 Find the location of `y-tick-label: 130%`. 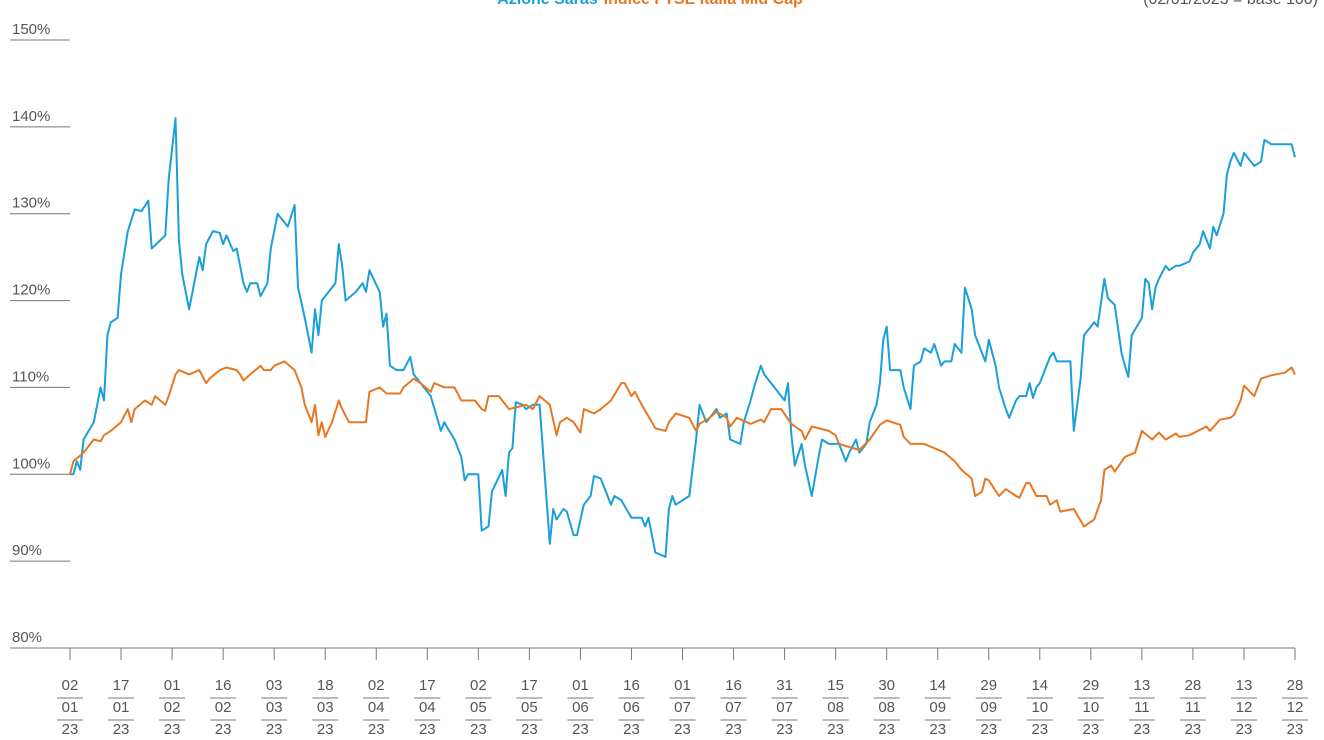

y-tick-label: 130% is located at coordinates (31, 203).